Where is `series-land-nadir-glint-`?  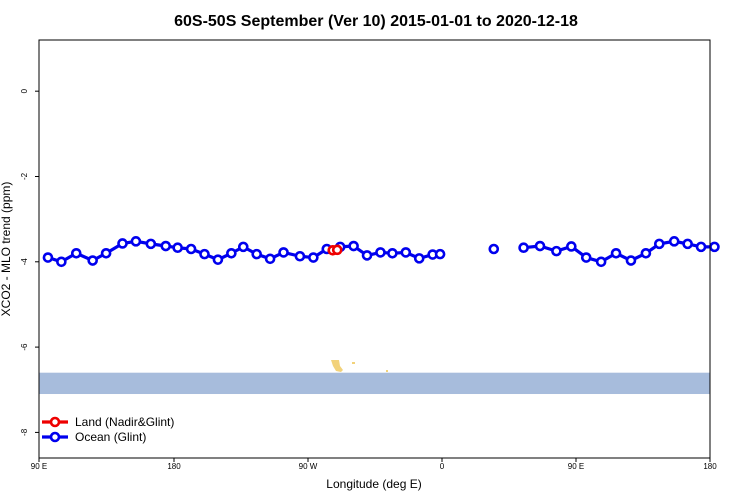
series-land-nadir-glint- is located at coordinates (335, 250).